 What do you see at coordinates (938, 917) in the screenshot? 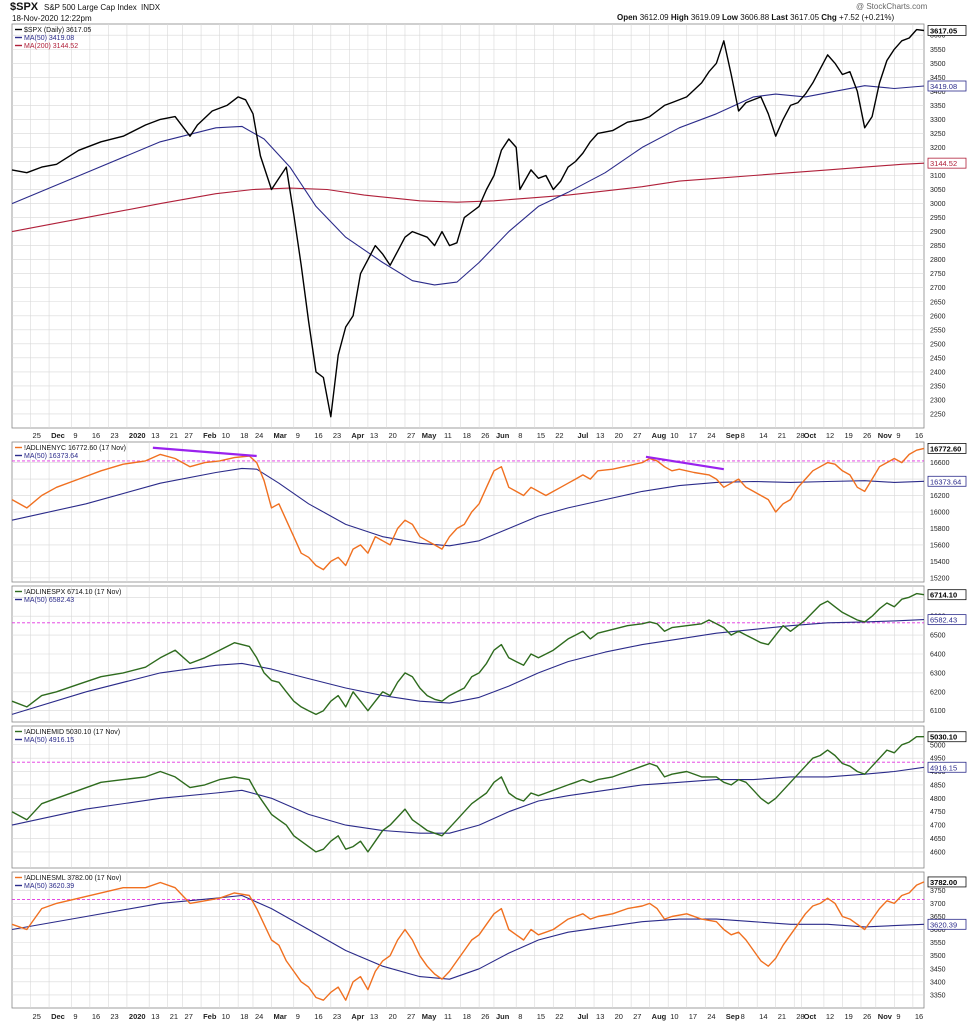
I see `y-tick-label: 3650` at bounding box center [938, 917].